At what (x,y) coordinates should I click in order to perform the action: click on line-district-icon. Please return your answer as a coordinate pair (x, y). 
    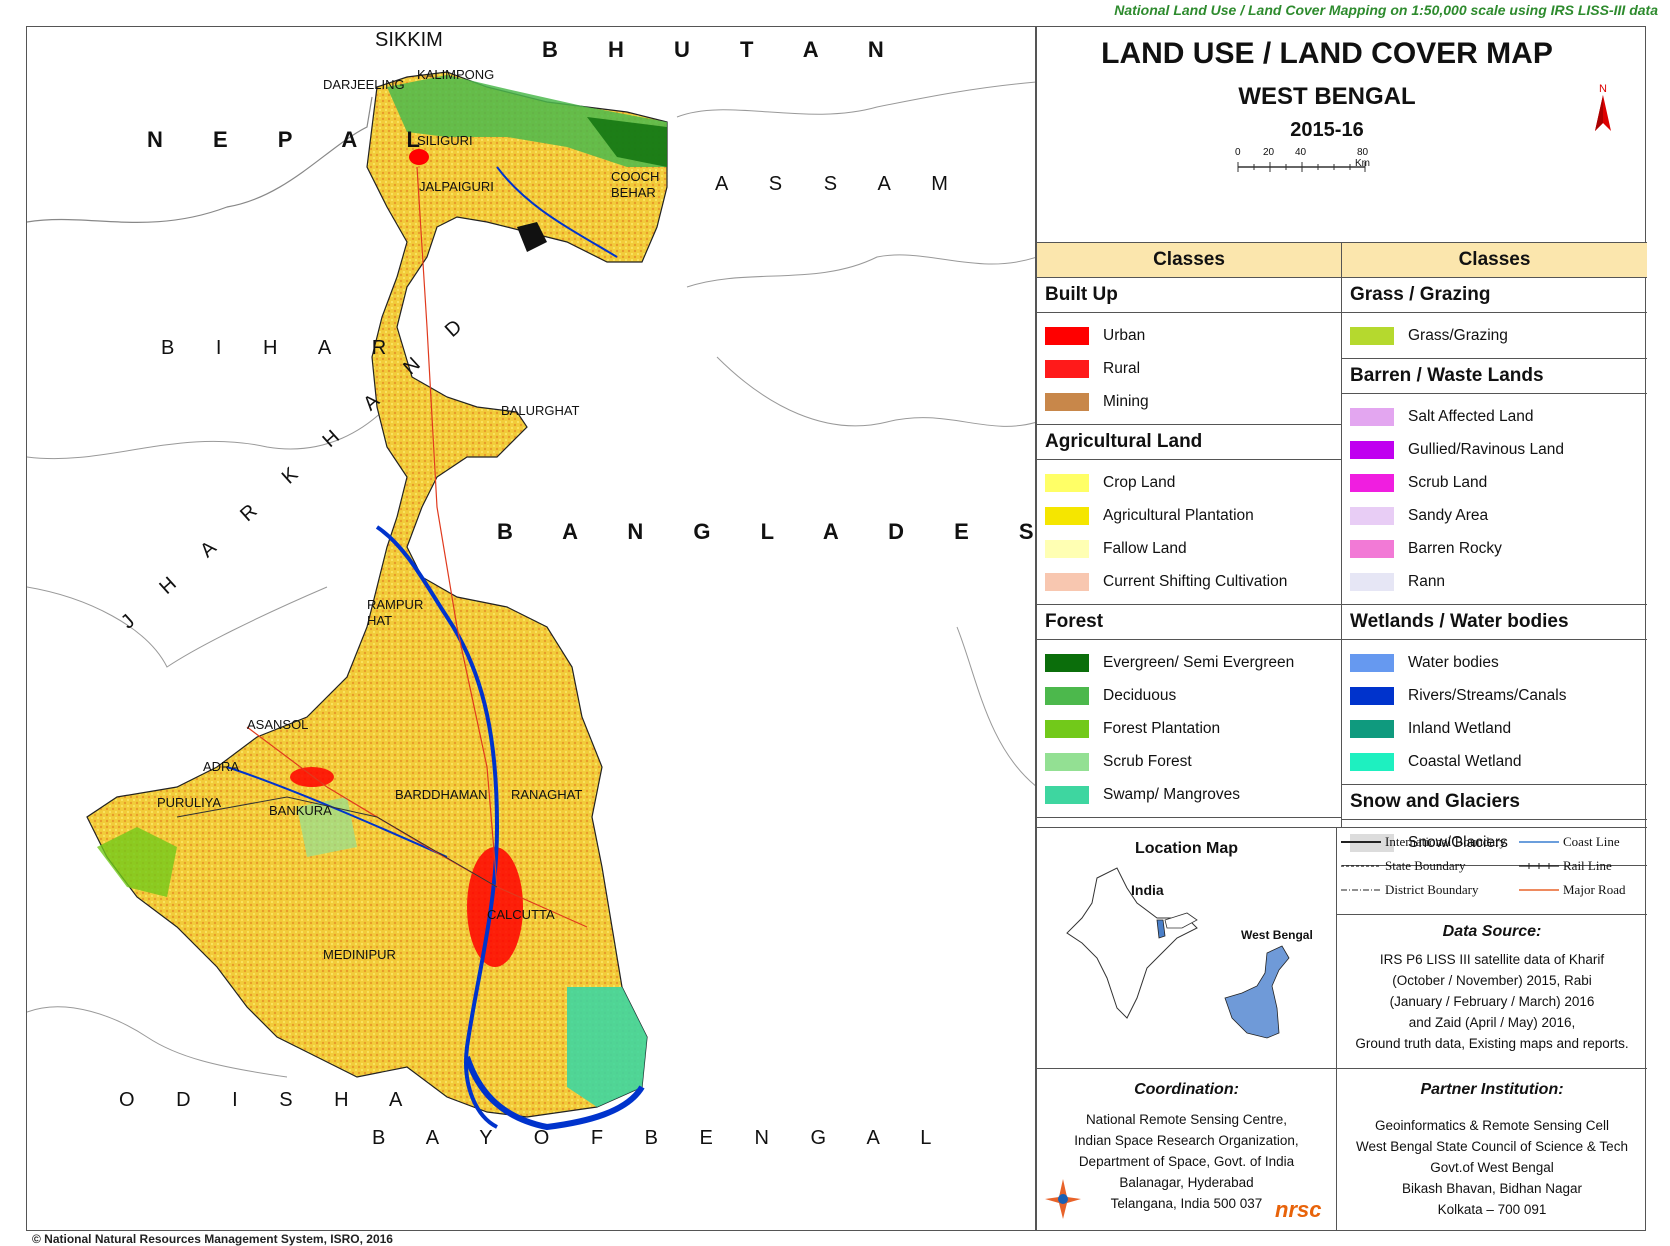
    Looking at the image, I should click on (1361, 890).